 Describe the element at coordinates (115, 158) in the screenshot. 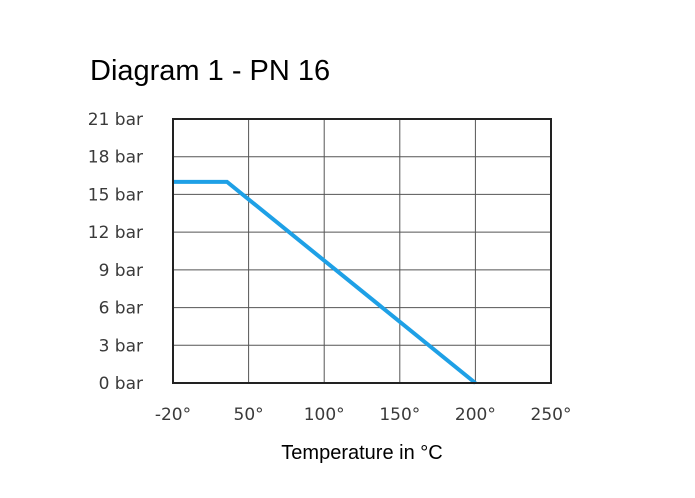

I see `y-tick-label: 18 bar` at that location.